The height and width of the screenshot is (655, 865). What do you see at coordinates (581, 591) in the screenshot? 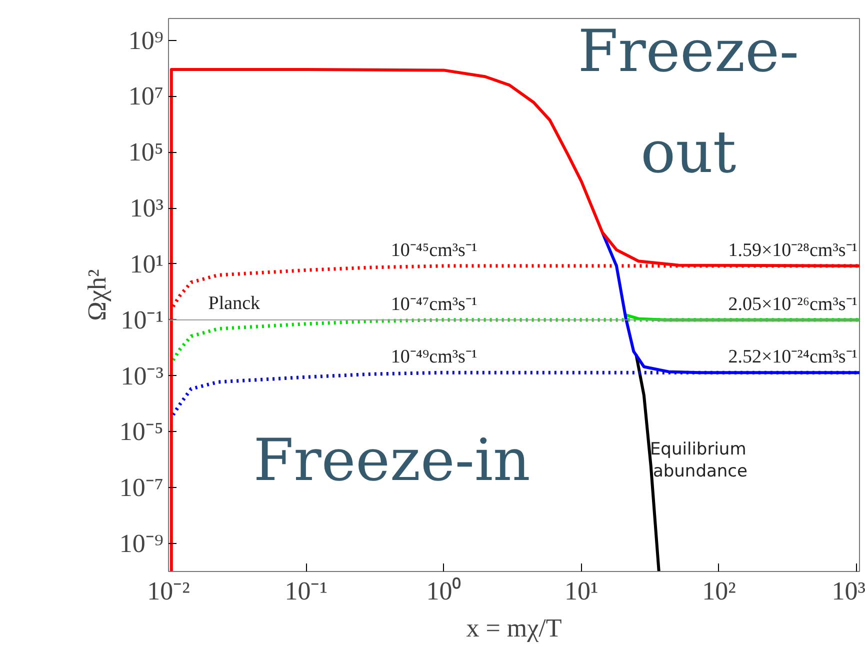
I see `x-tick-label: 10¹` at bounding box center [581, 591].